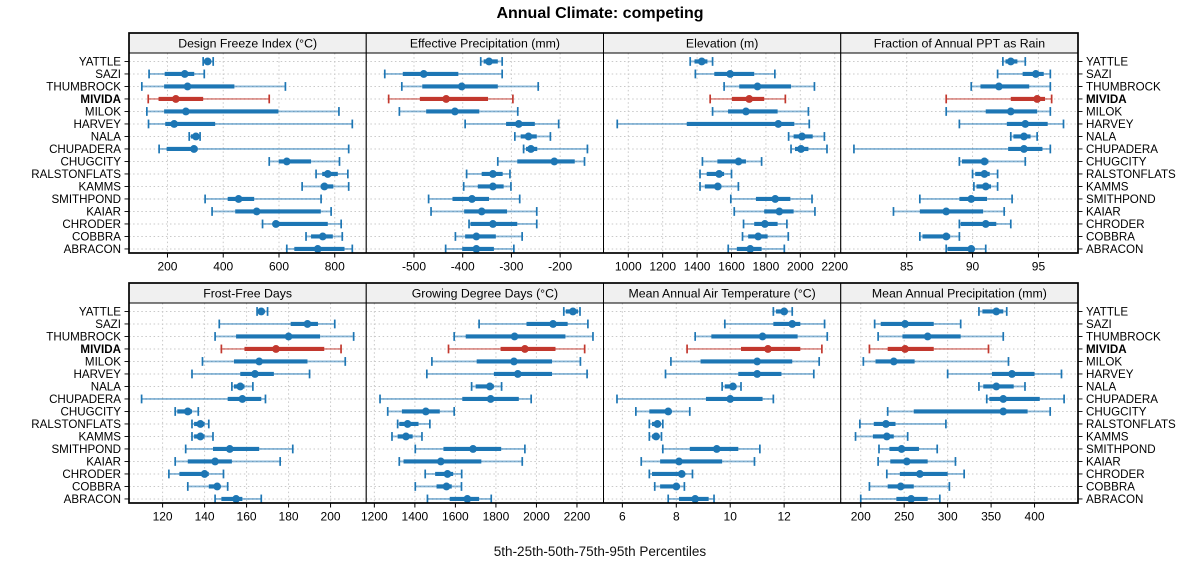 Image resolution: width=1200 pixels, height=575 pixels. I want to click on x-tick-label: 400, so click(1035, 517).